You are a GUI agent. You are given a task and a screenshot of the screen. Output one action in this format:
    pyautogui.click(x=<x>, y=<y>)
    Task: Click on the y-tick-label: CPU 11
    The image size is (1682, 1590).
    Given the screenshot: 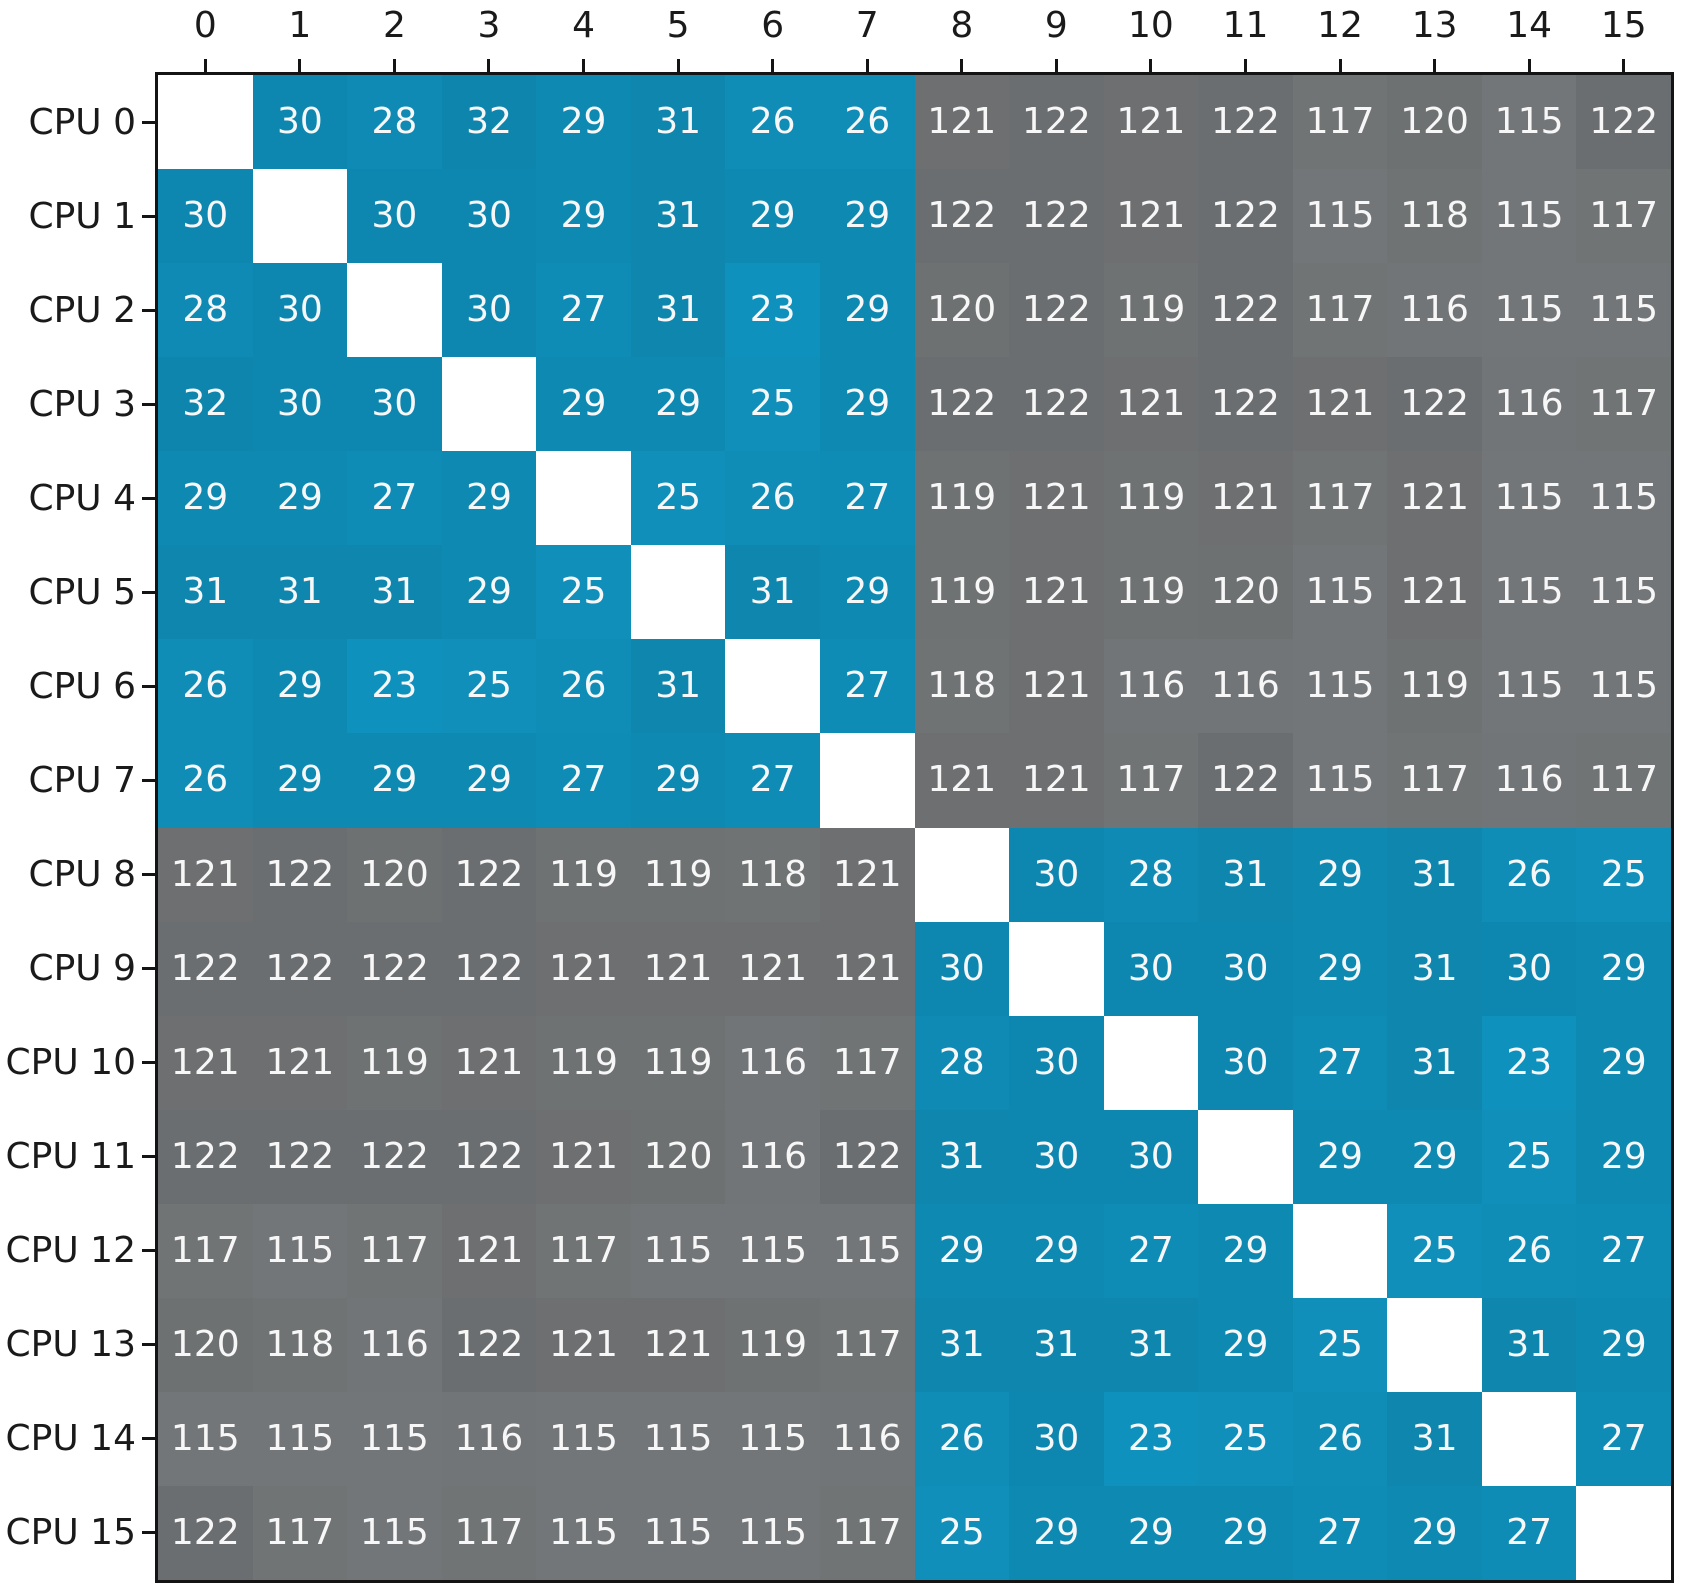 What is the action you would take?
    pyautogui.click(x=70, y=1157)
    